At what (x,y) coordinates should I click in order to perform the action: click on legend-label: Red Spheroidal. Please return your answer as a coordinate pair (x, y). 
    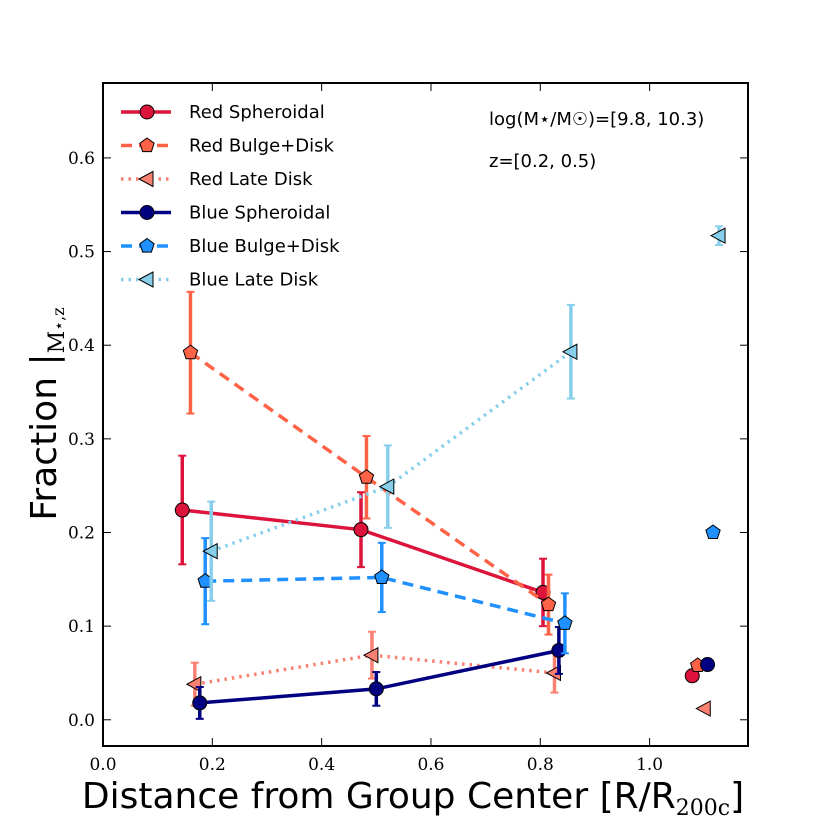
    Looking at the image, I should click on (257, 112).